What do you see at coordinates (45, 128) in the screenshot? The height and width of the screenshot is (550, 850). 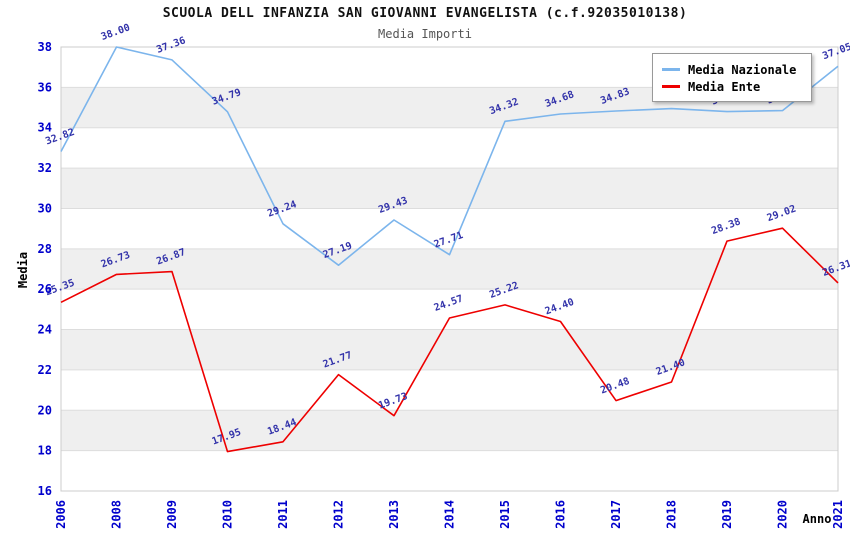 I see `y-tick-label: 34` at bounding box center [45, 128].